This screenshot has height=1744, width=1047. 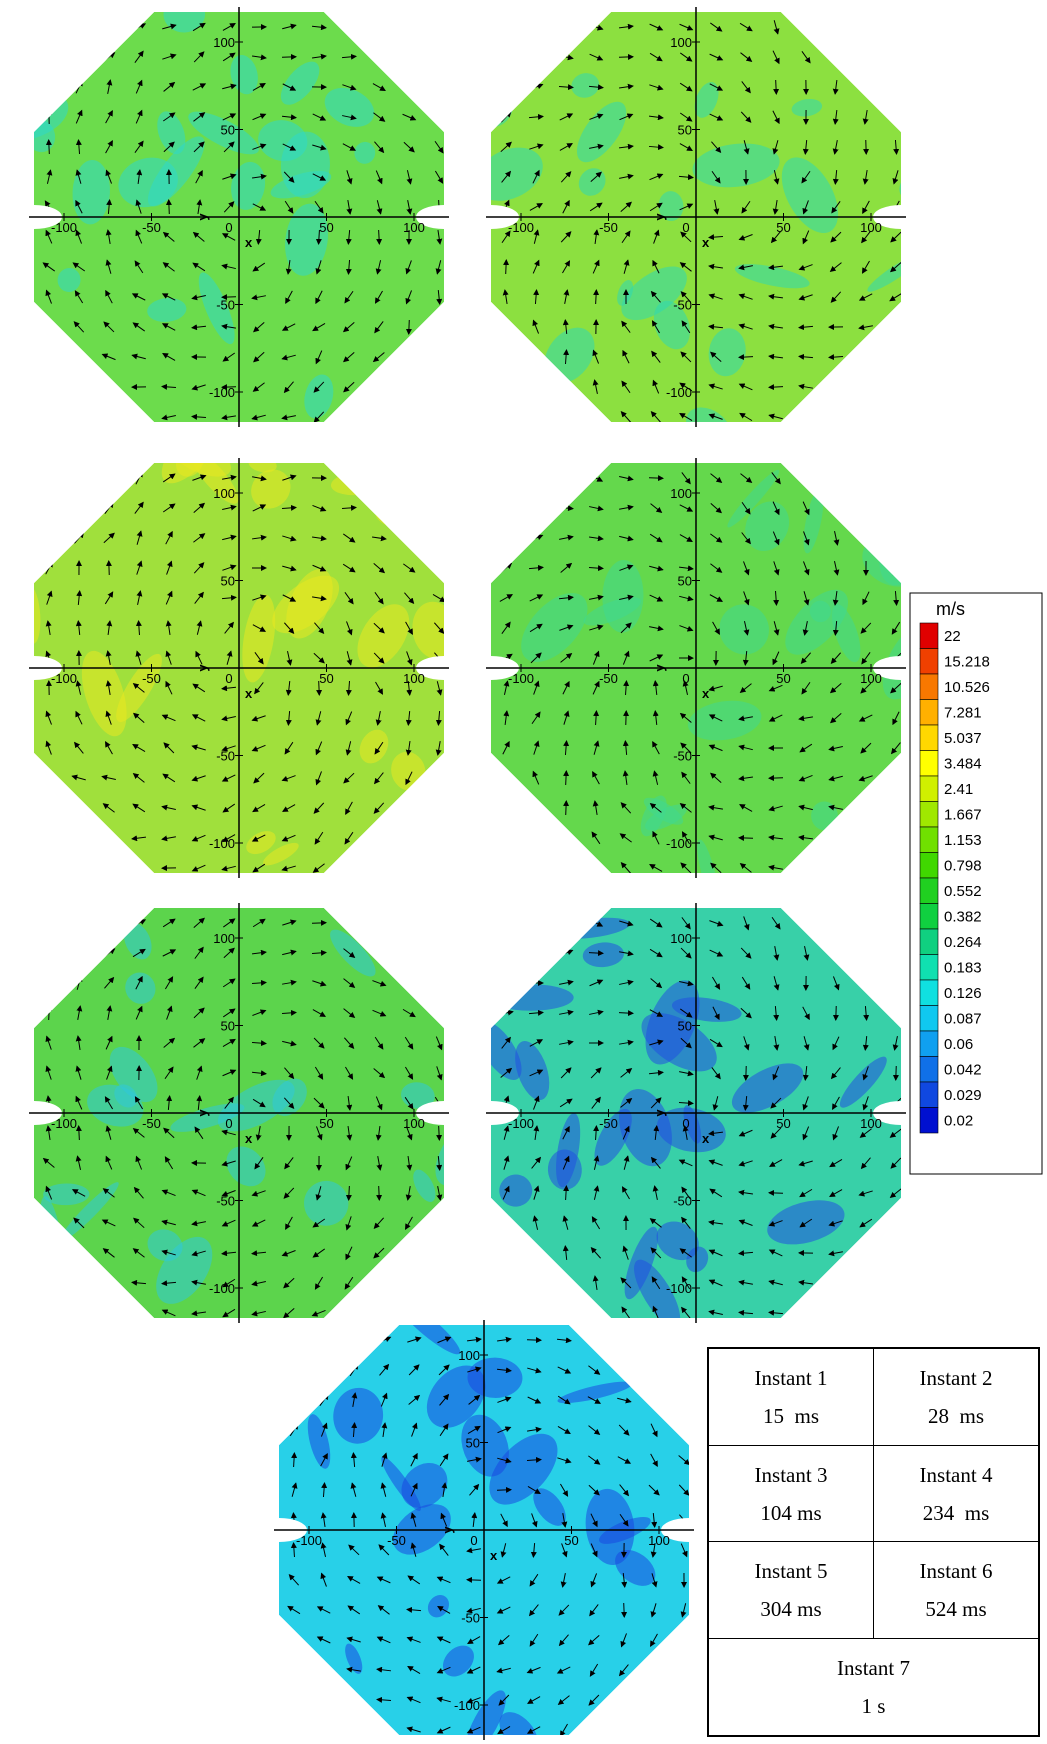 What do you see at coordinates (929, 814) in the screenshot?
I see `legend-swatch` at bounding box center [929, 814].